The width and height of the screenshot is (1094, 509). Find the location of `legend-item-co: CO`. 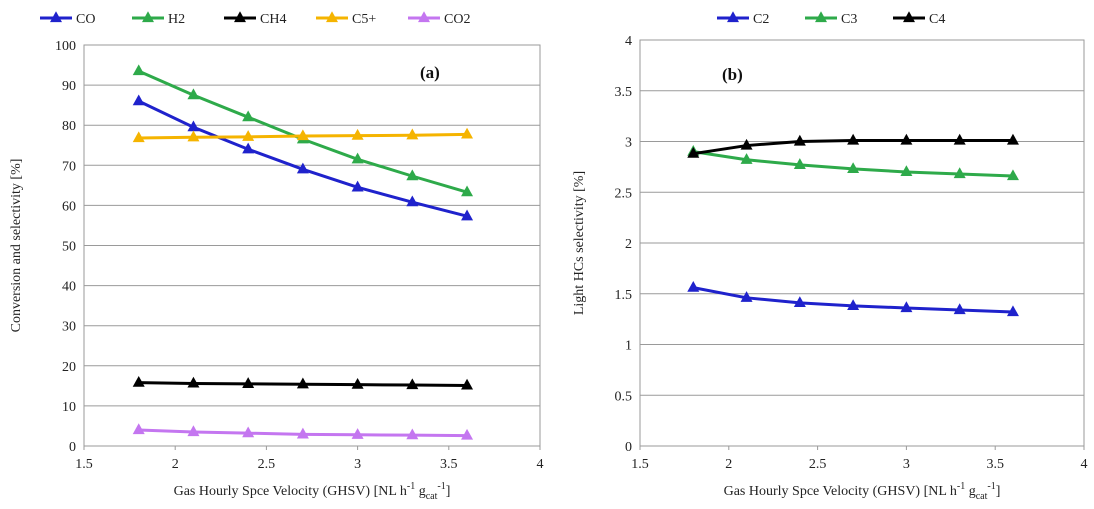

legend-item-co: CO is located at coordinates (67, 19).